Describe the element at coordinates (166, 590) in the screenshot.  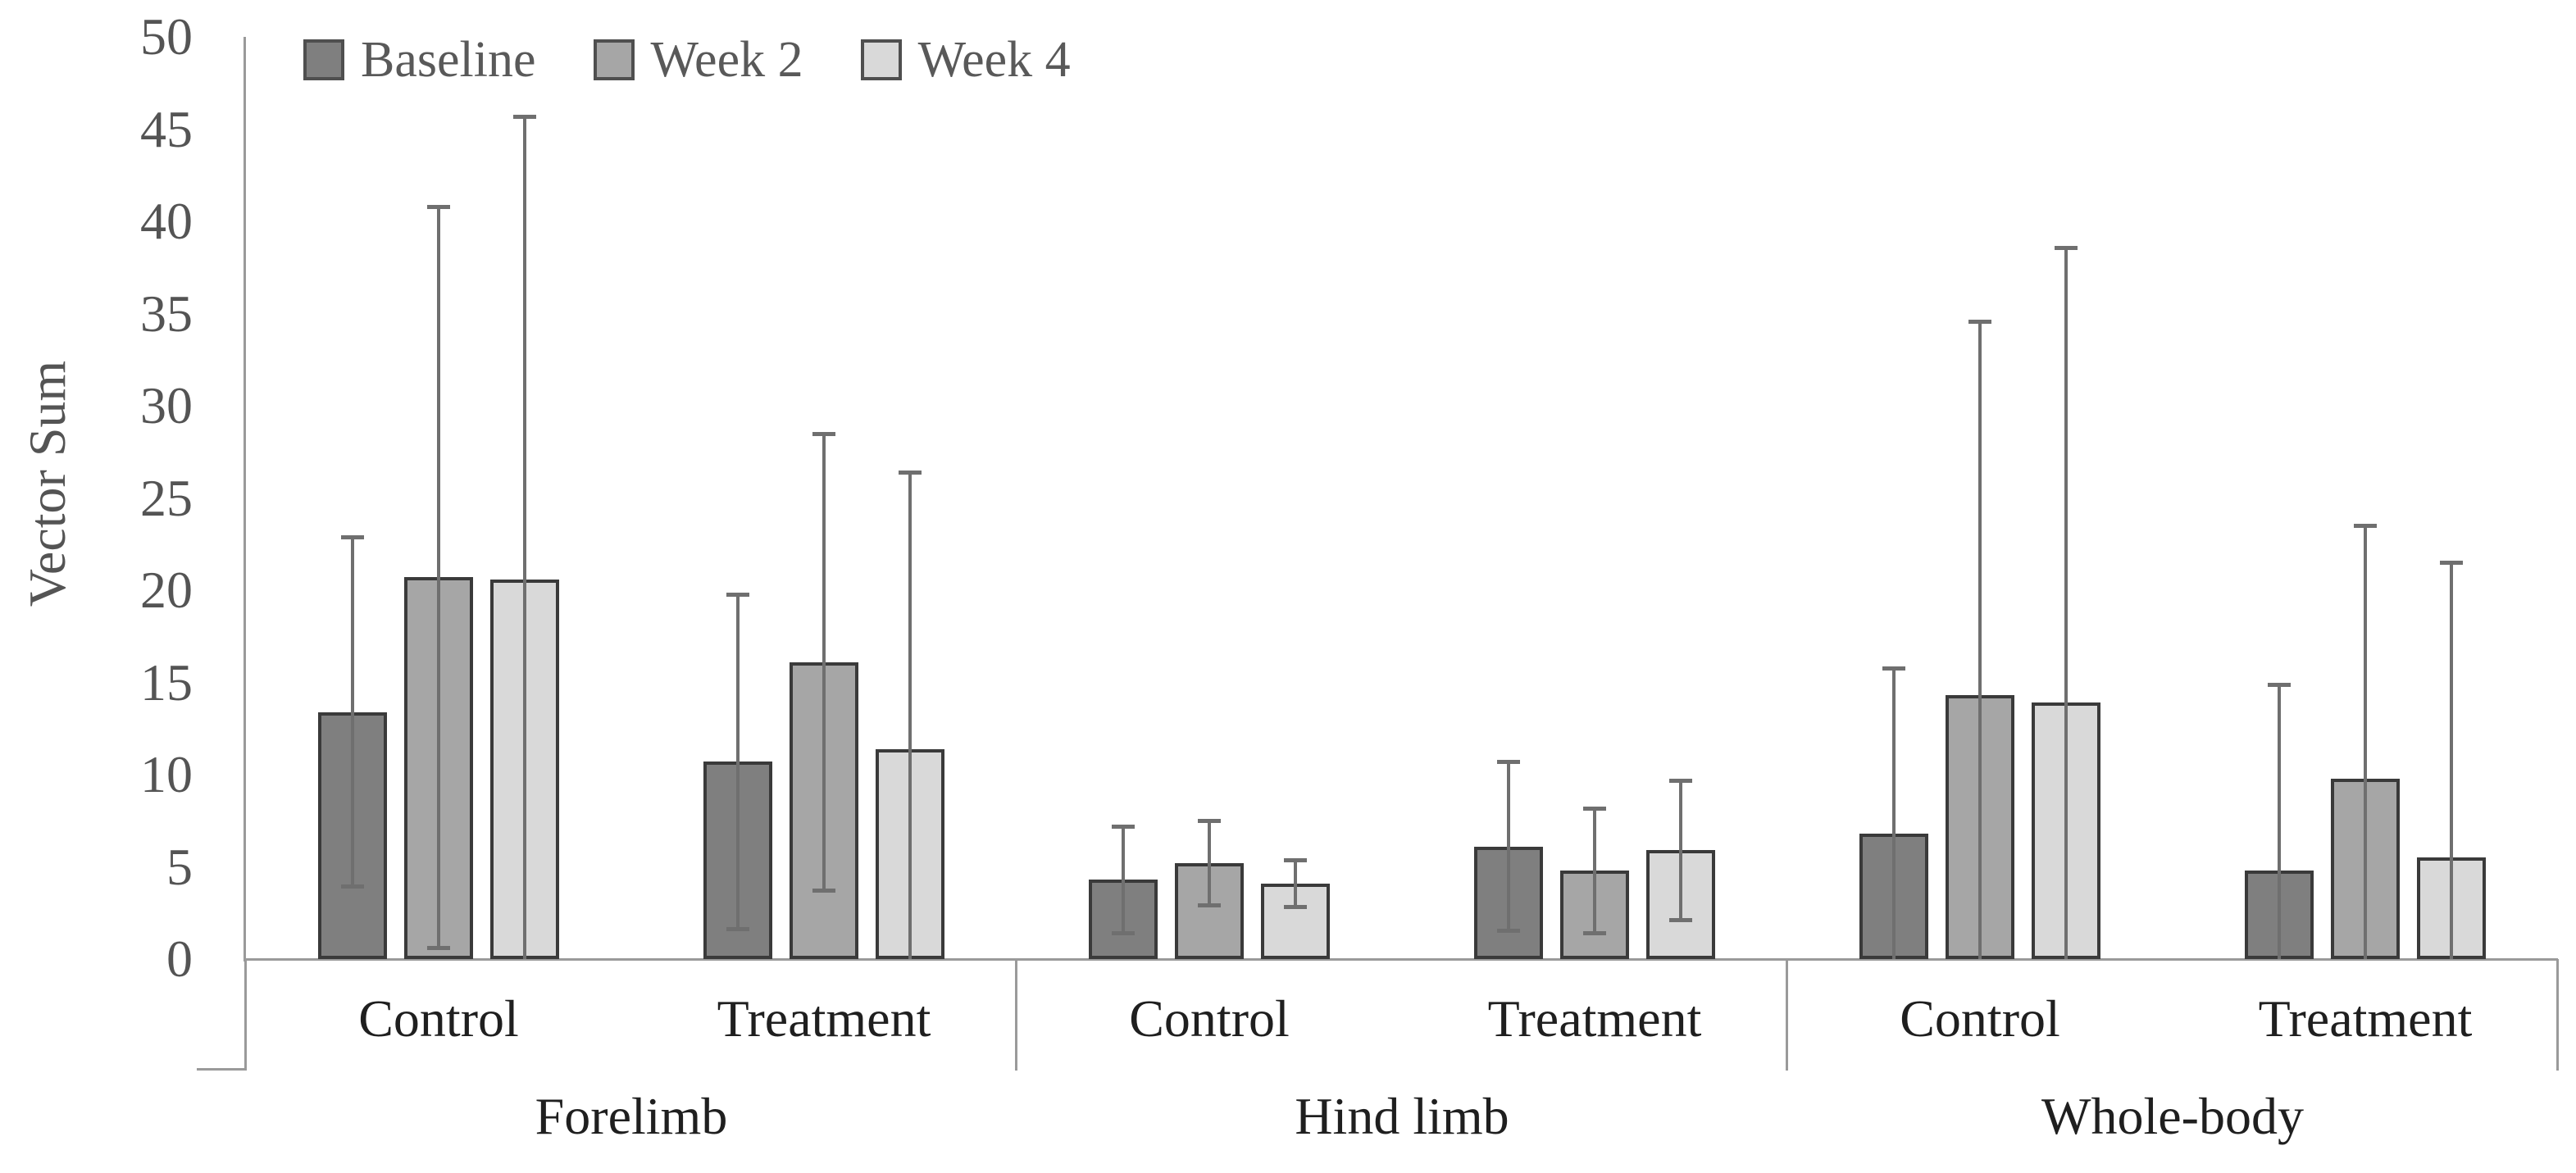
I see `y-tick-label: 20` at that location.